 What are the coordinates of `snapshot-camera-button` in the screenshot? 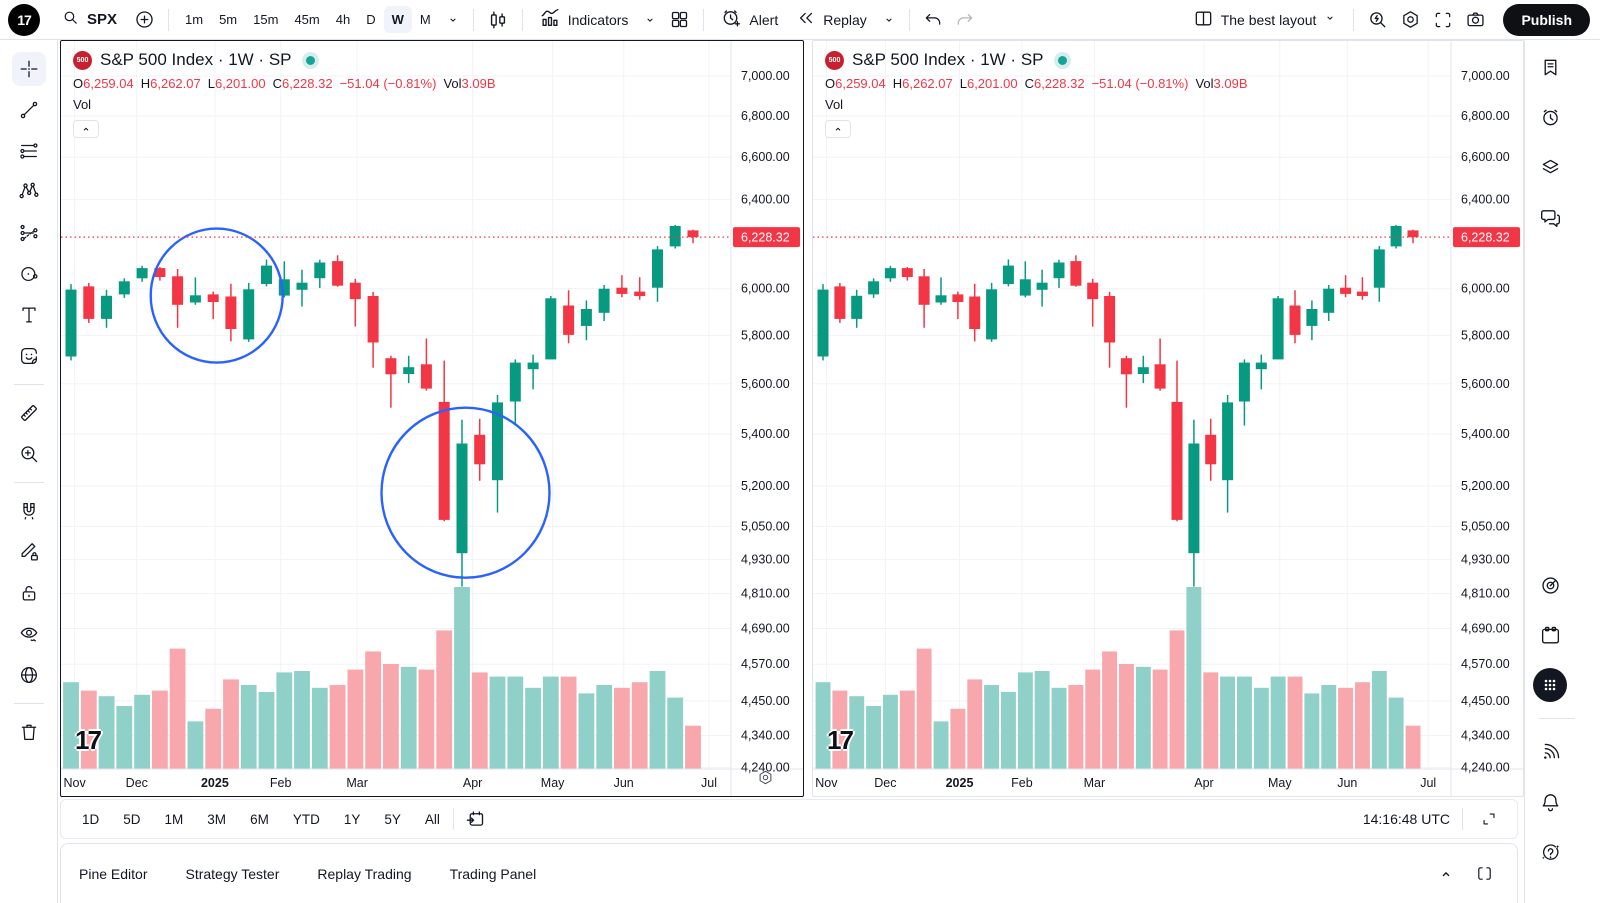 It's located at (1475, 19).